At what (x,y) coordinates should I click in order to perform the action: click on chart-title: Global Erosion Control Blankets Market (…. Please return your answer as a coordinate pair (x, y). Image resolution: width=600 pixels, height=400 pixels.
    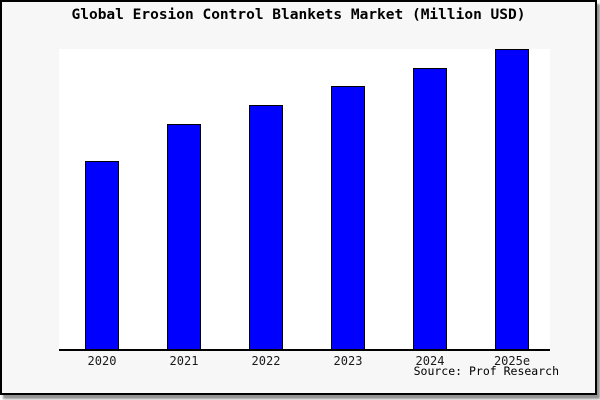
    Looking at the image, I should click on (298, 15).